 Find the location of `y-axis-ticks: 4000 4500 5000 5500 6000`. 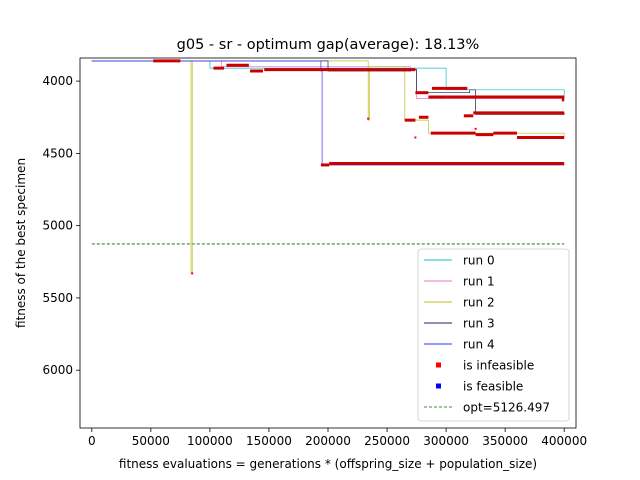

y-axis-ticks: 4000 4500 5000 5500 6000 is located at coordinates (61, 225).